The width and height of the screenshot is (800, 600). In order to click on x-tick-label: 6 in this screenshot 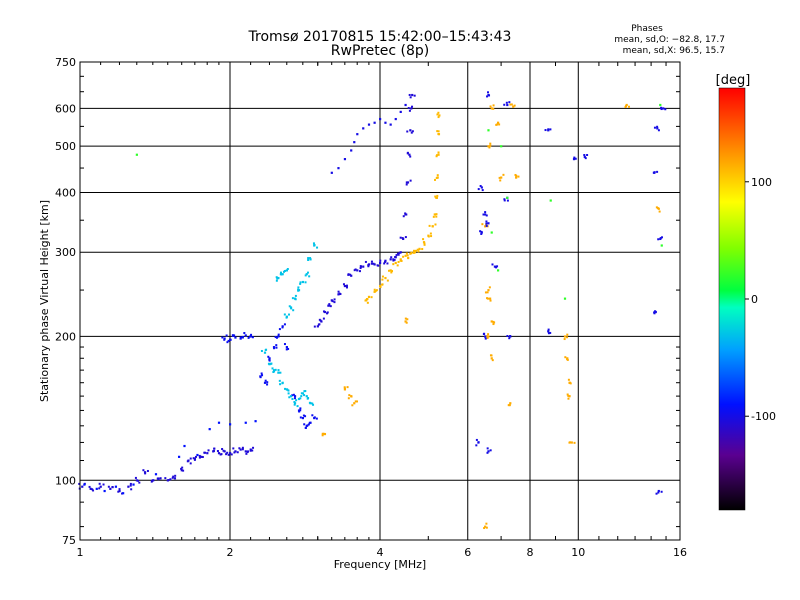, I will do `click(467, 552)`.